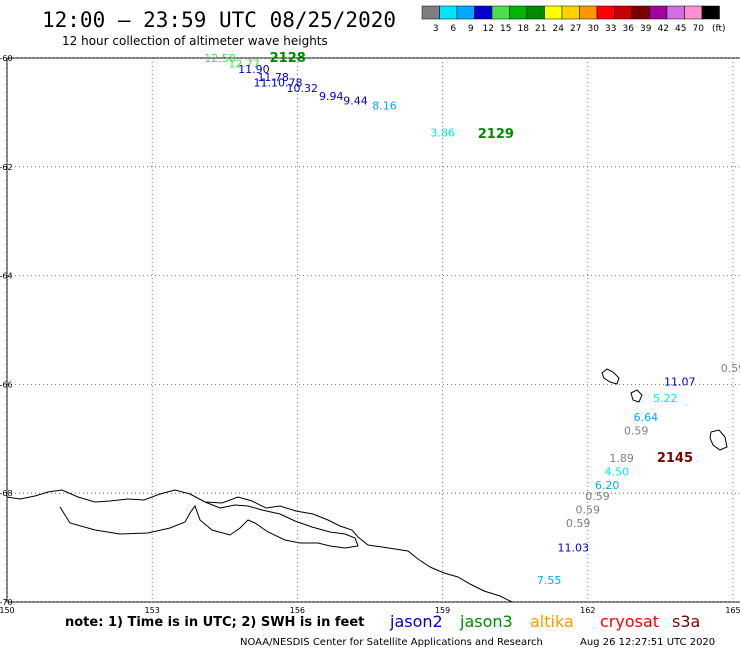 Image resolution: width=740 pixels, height=650 pixels. I want to click on longitude-label: 150, so click(7, 610).